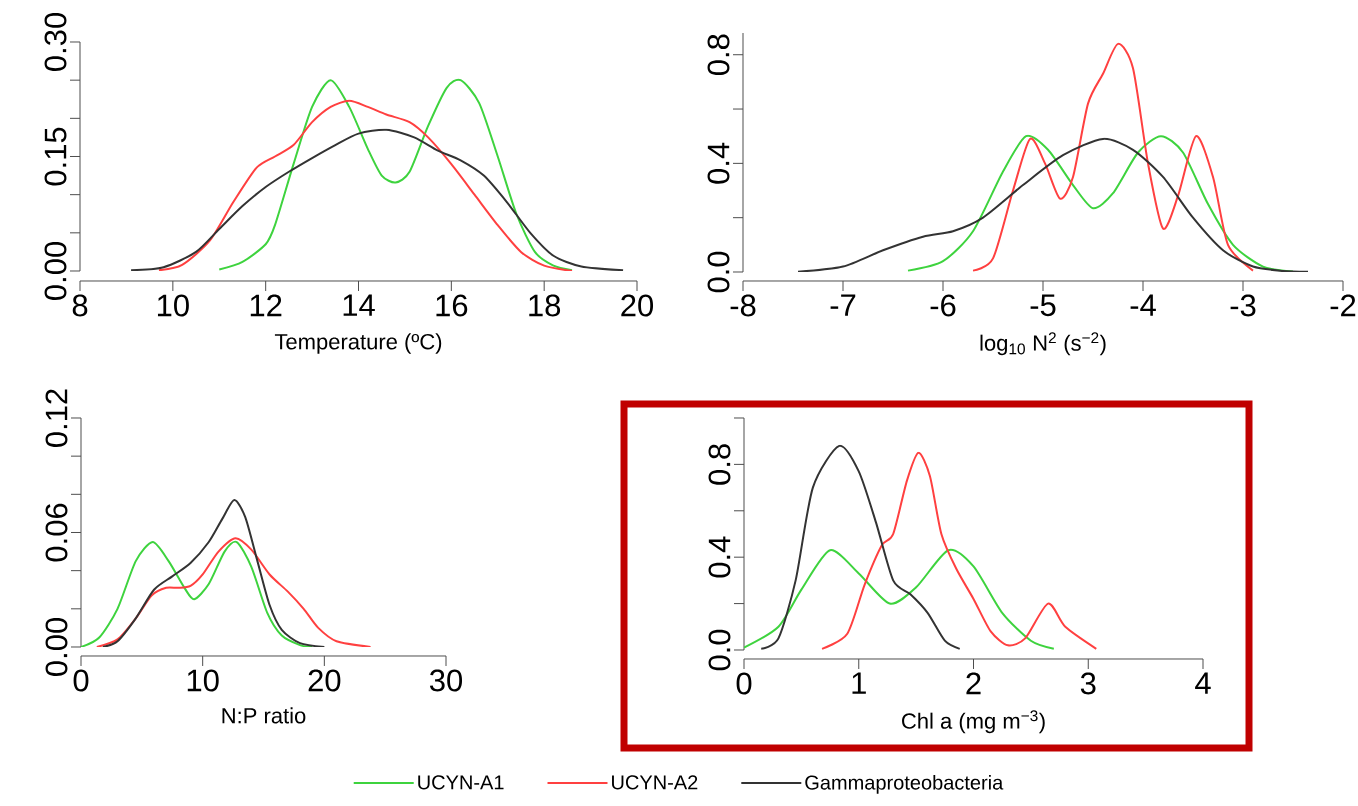  What do you see at coordinates (545, 305) in the screenshot?
I see `x-tick-label: 18` at bounding box center [545, 305].